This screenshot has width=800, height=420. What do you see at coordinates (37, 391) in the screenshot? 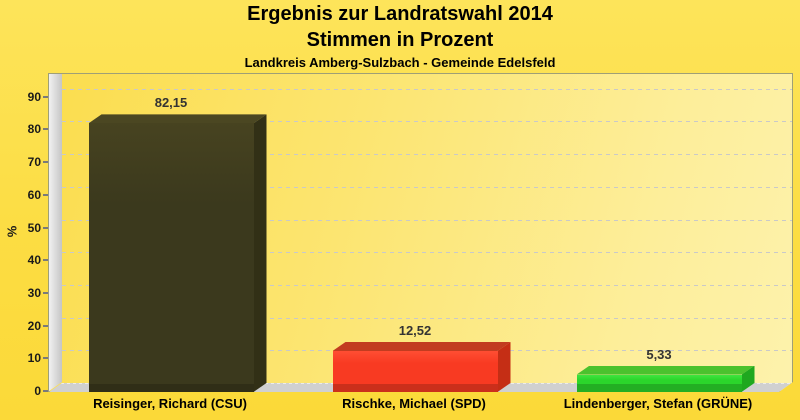
I see `y-tick-label: 0` at bounding box center [37, 391].